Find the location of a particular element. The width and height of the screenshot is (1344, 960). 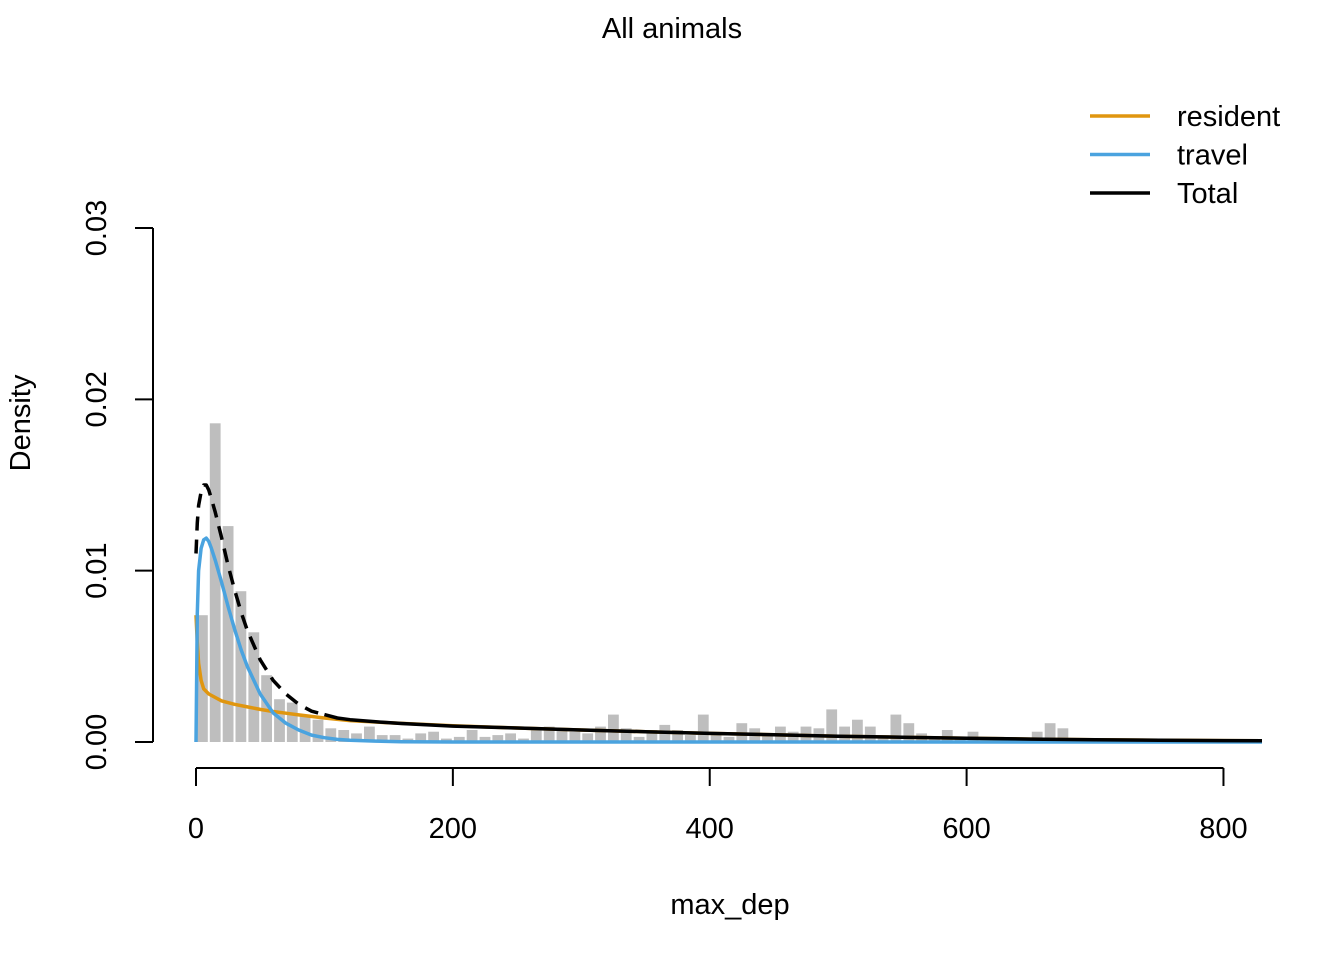

x-tick-label: 400 is located at coordinates (710, 829).